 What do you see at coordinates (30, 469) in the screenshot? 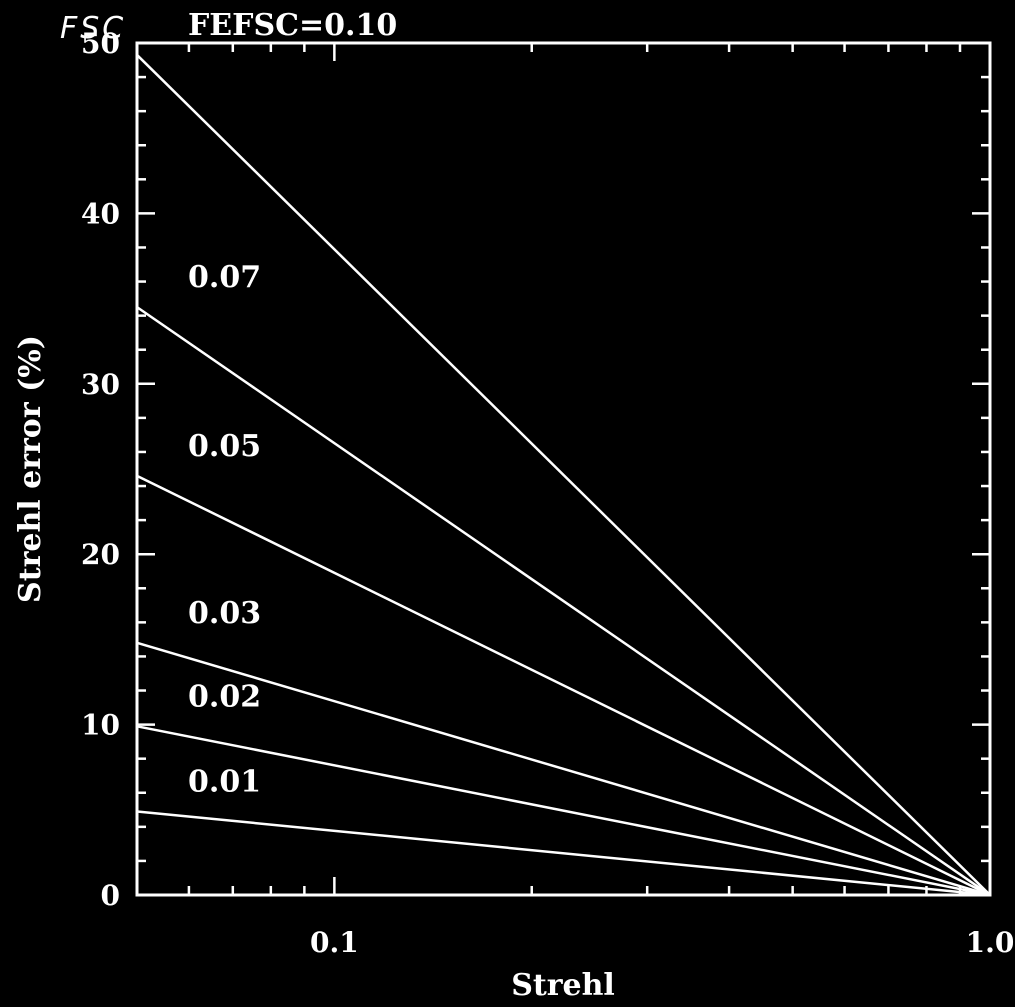
I see `y-axis-label: Strehl error (%)` at bounding box center [30, 469].